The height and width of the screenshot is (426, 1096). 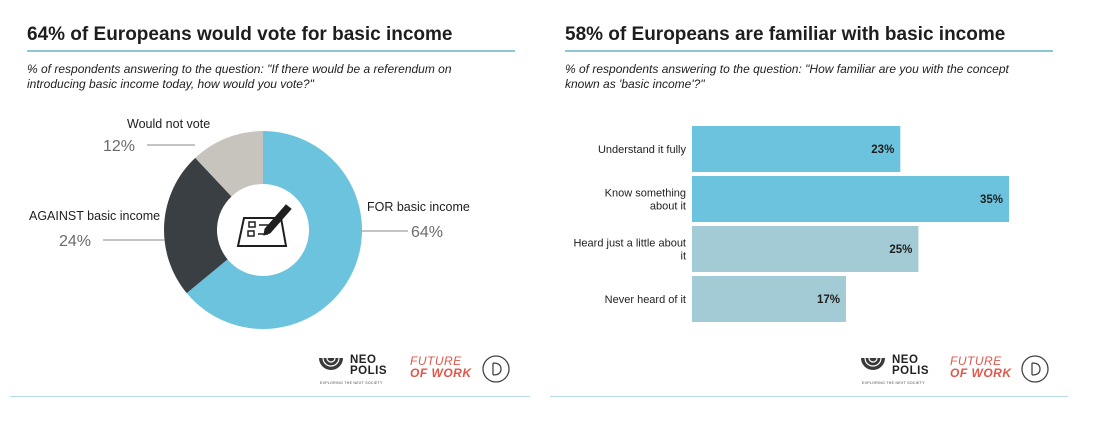 I want to click on slice-value-for: 64%, so click(x=427, y=232).